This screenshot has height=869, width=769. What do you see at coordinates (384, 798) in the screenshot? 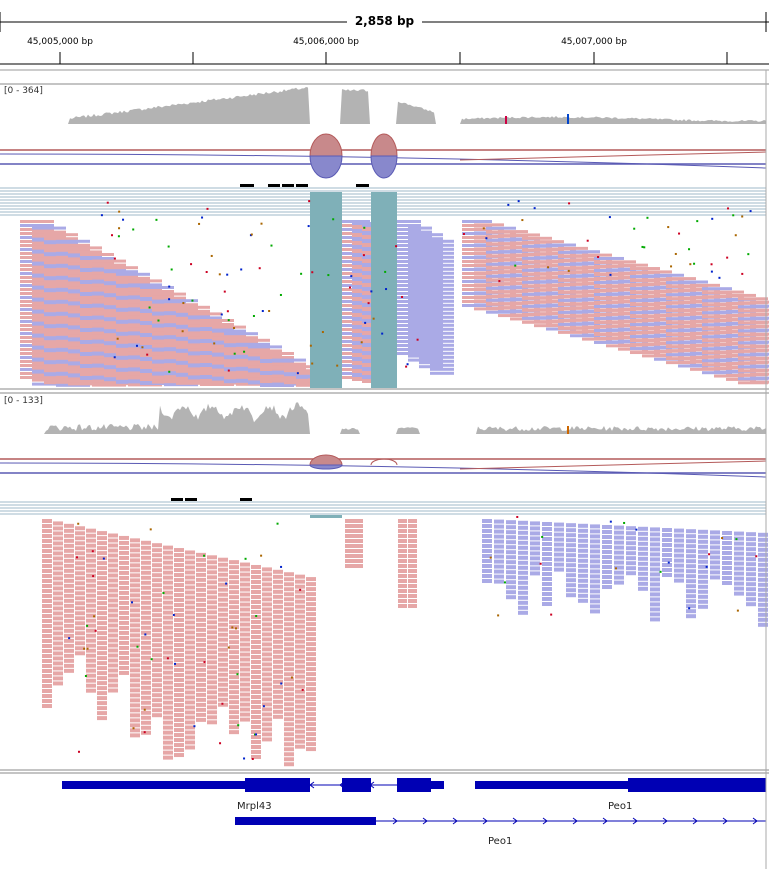
I see `gene-annotation-track` at bounding box center [384, 798].